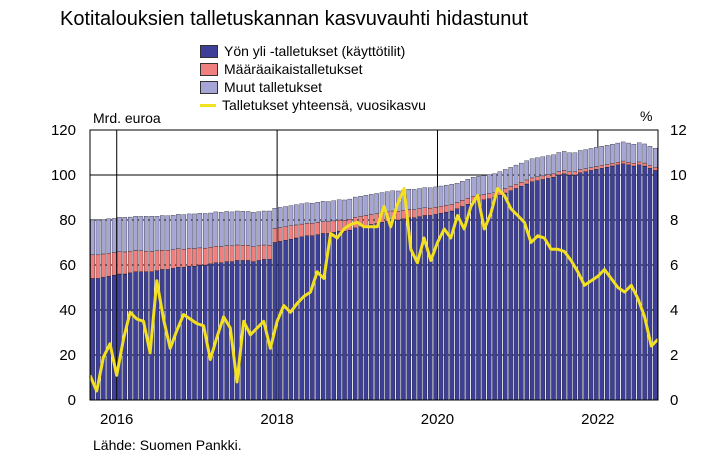  Describe the element at coordinates (674, 355) in the screenshot. I see `y-right-tick-label: 2` at that location.